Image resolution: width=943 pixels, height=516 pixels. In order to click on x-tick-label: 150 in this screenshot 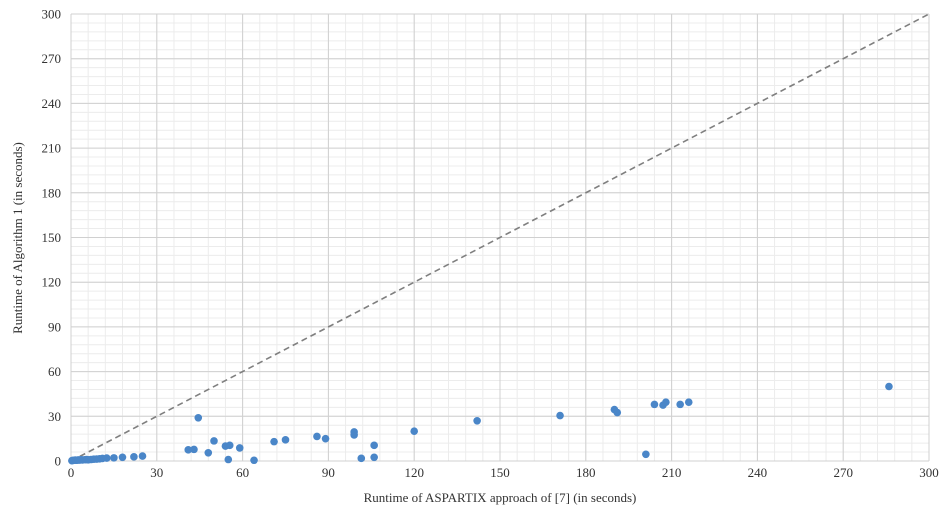, I will do `click(500, 472)`.